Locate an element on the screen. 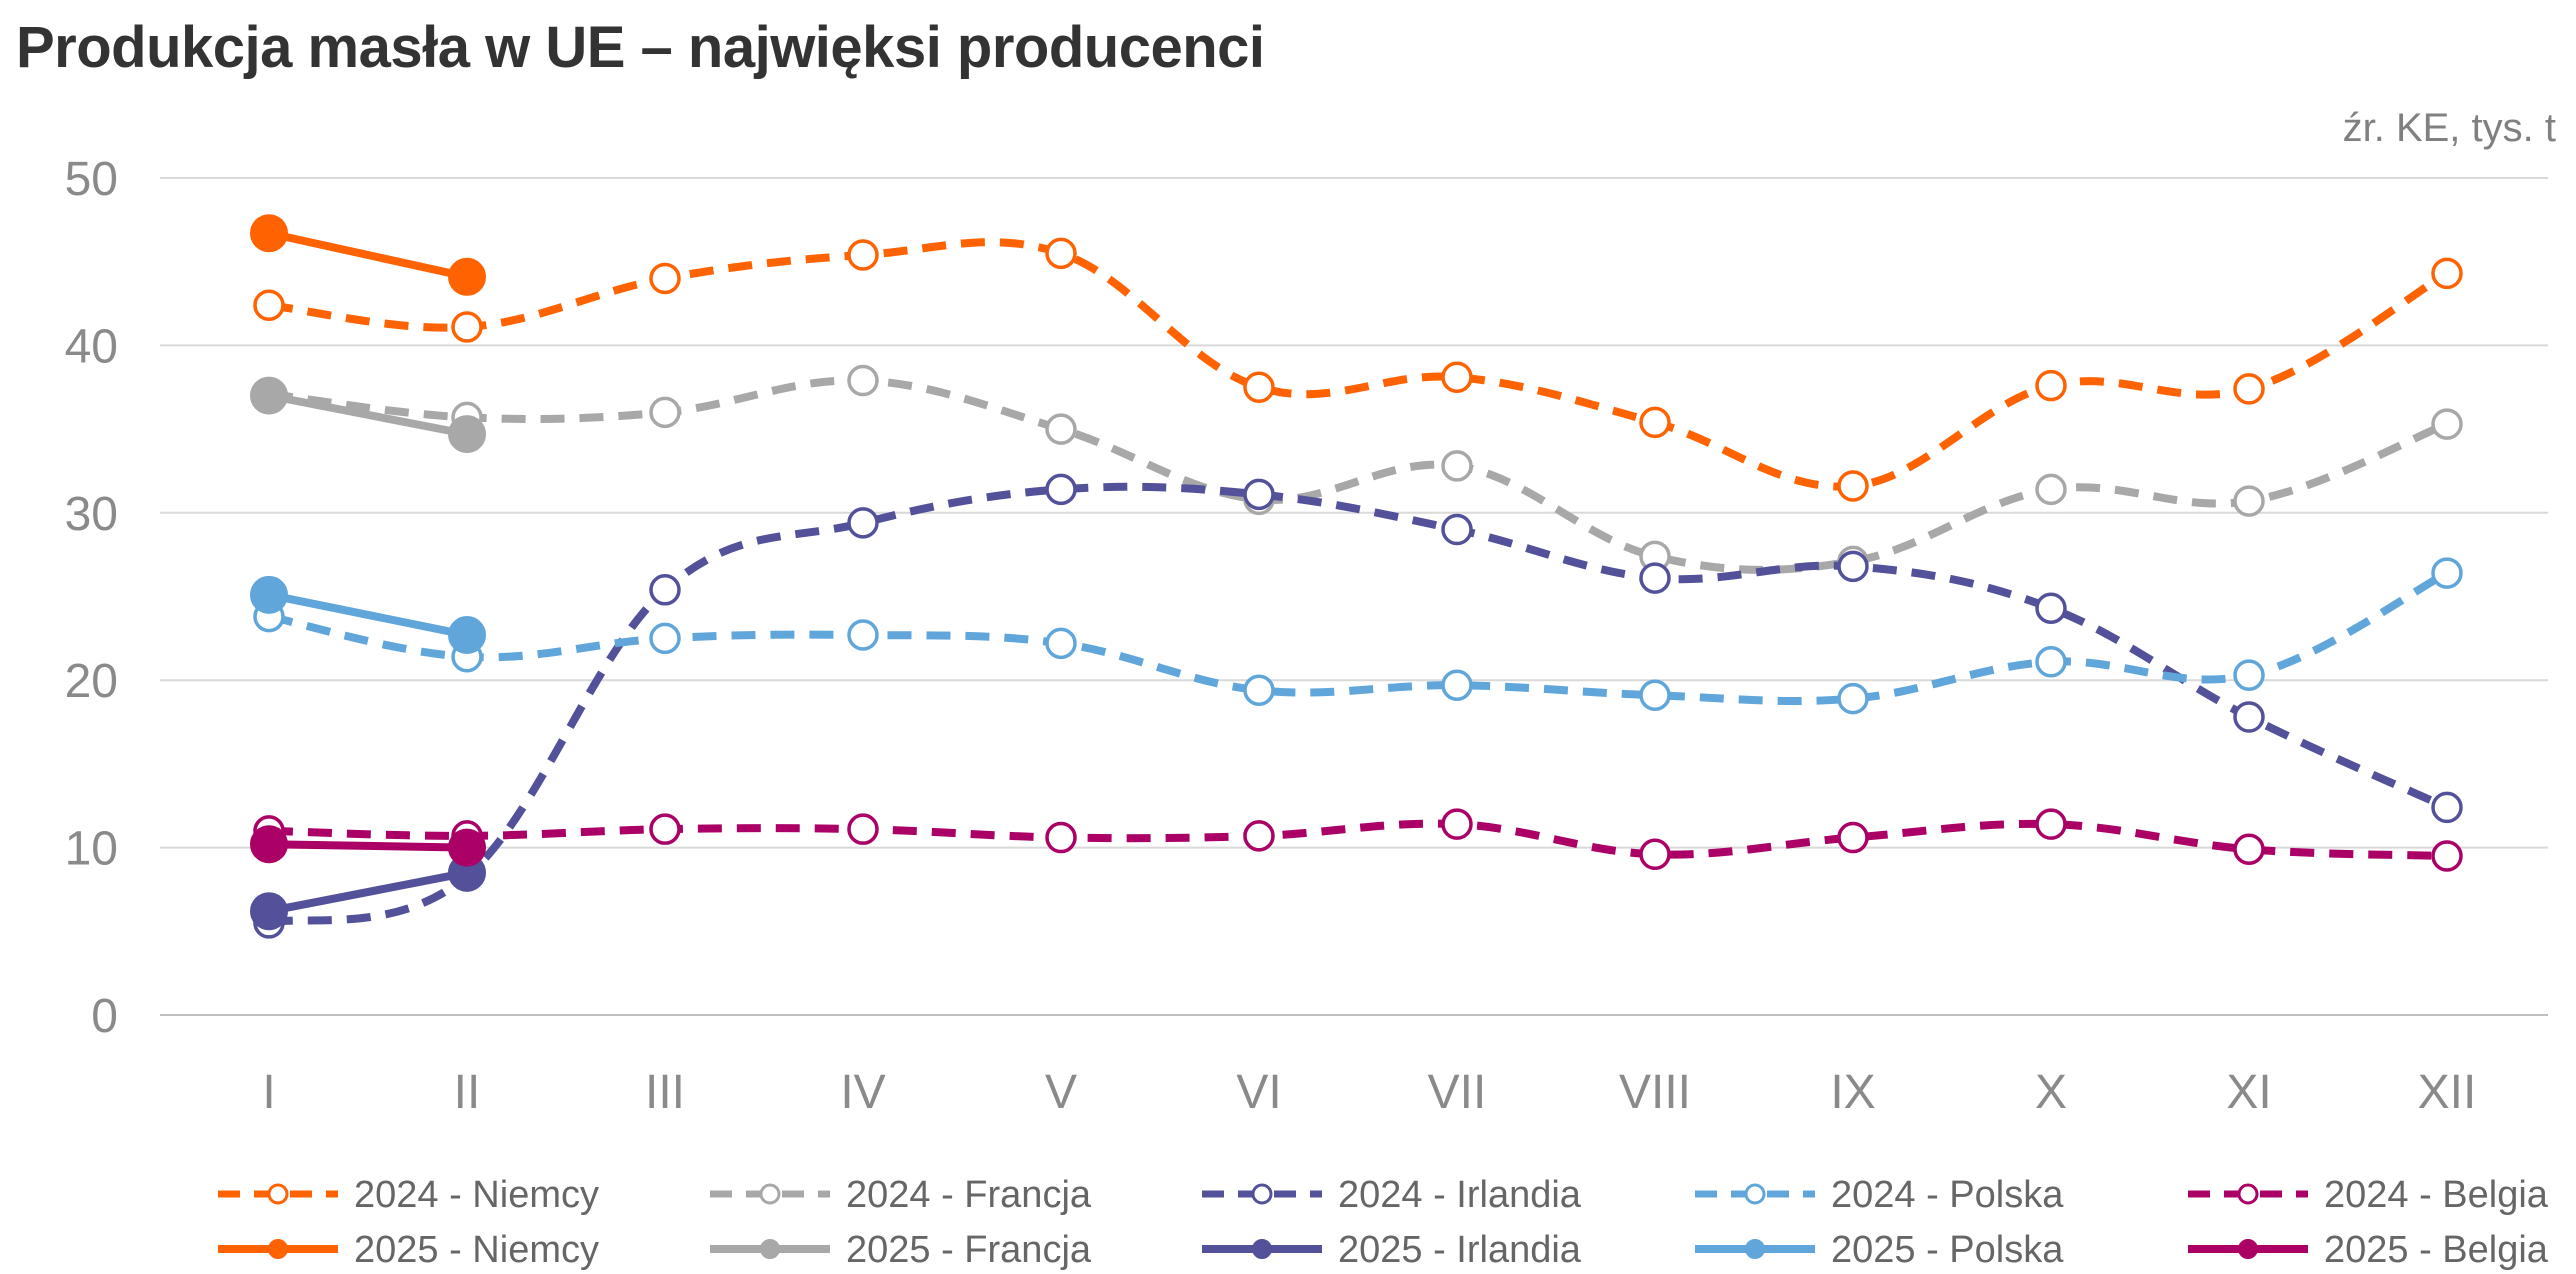 This screenshot has height=1274, width=2576. series-2024-polska is located at coordinates (1358, 636).